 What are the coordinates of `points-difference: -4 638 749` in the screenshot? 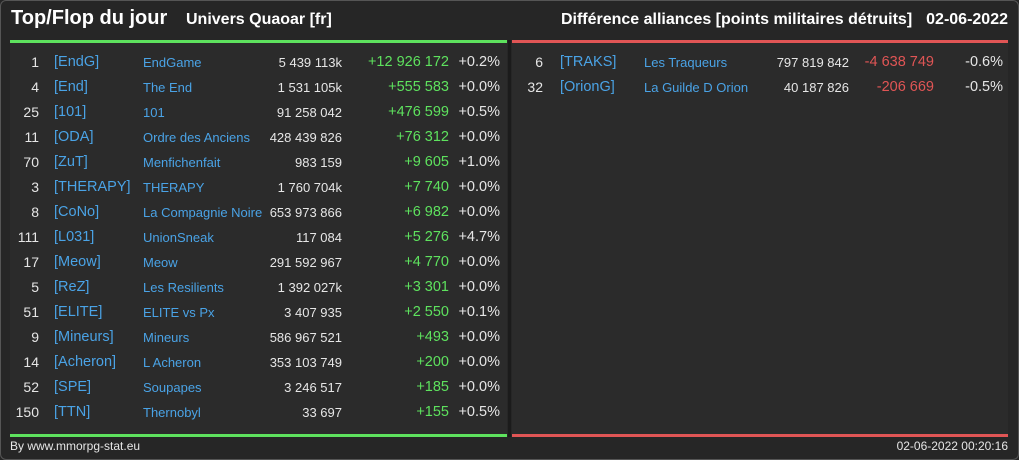 It's located at (899, 62).